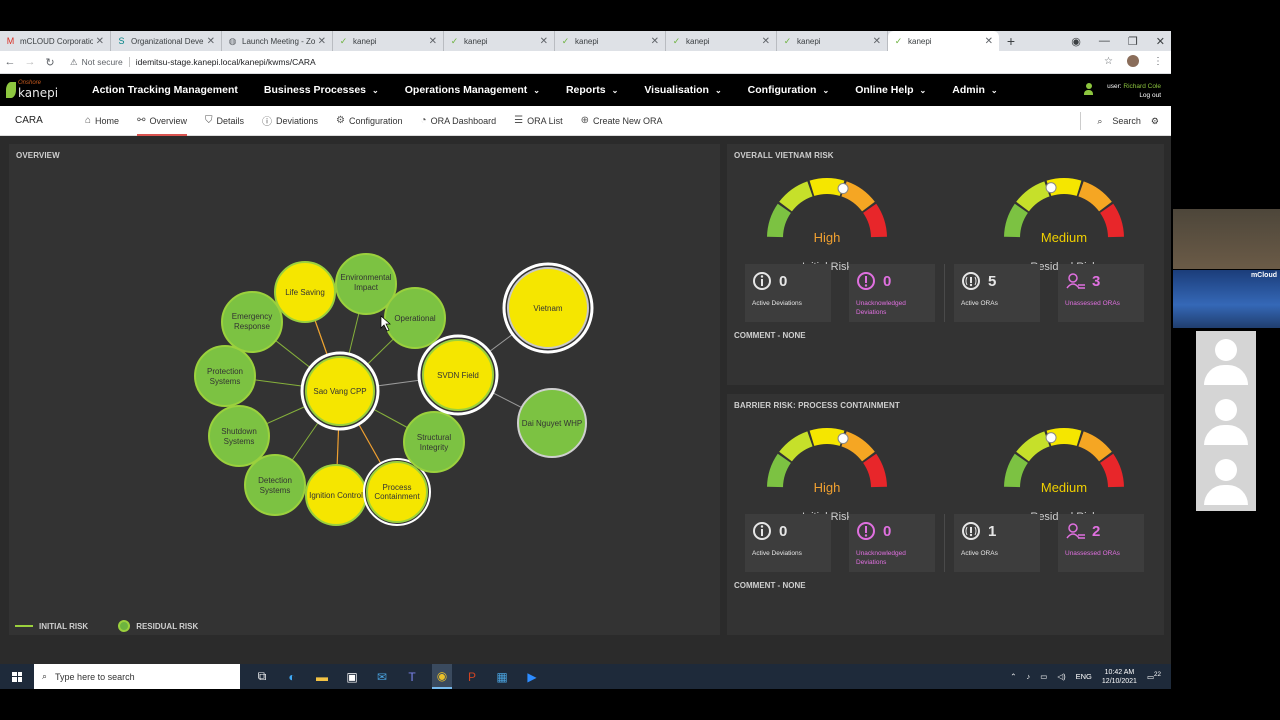 The width and height of the screenshot is (1280, 720). Describe the element at coordinates (165, 90) in the screenshot. I see `nav-item-action-tracking-management: Action Tracking Management` at that location.